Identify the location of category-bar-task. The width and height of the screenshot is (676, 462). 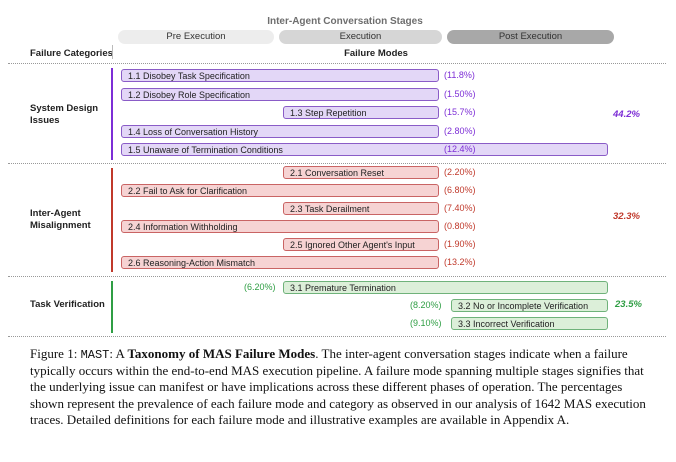
(112, 307).